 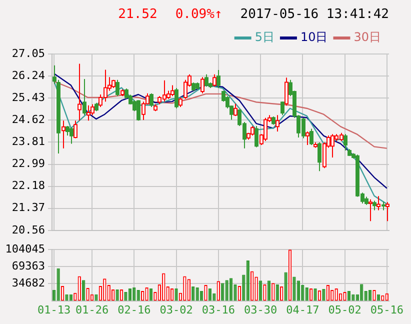 I want to click on legend-label: 10日, so click(x=314, y=37).